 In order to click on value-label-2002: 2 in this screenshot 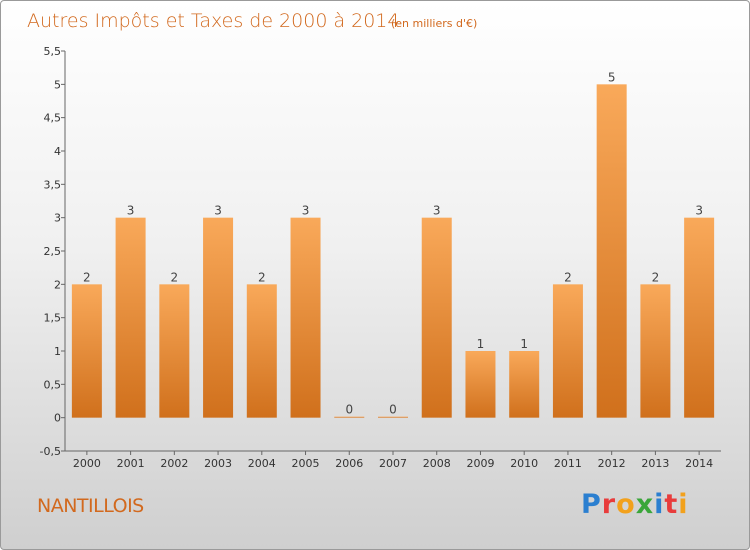, I will do `click(175, 277)`.